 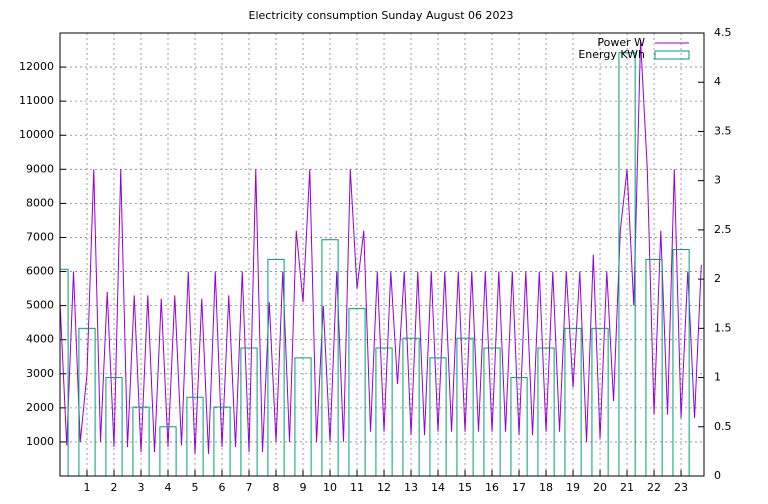 What do you see at coordinates (546, 487) in the screenshot?
I see `x-tick-label: 18` at bounding box center [546, 487].